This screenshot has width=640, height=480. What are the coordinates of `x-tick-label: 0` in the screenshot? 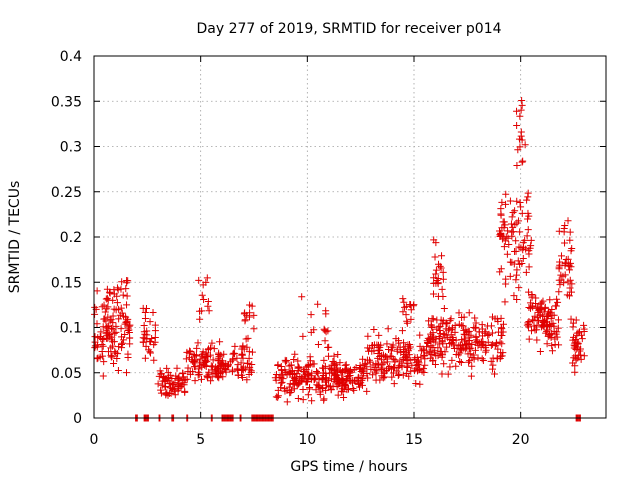 It's located at (94, 440).